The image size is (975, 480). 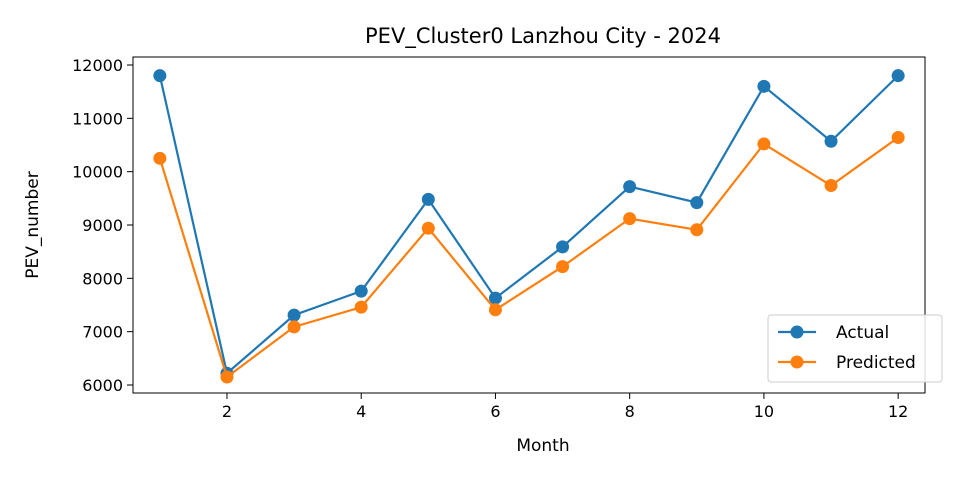 I want to click on y-tick-label: 12000, so click(x=97, y=65).